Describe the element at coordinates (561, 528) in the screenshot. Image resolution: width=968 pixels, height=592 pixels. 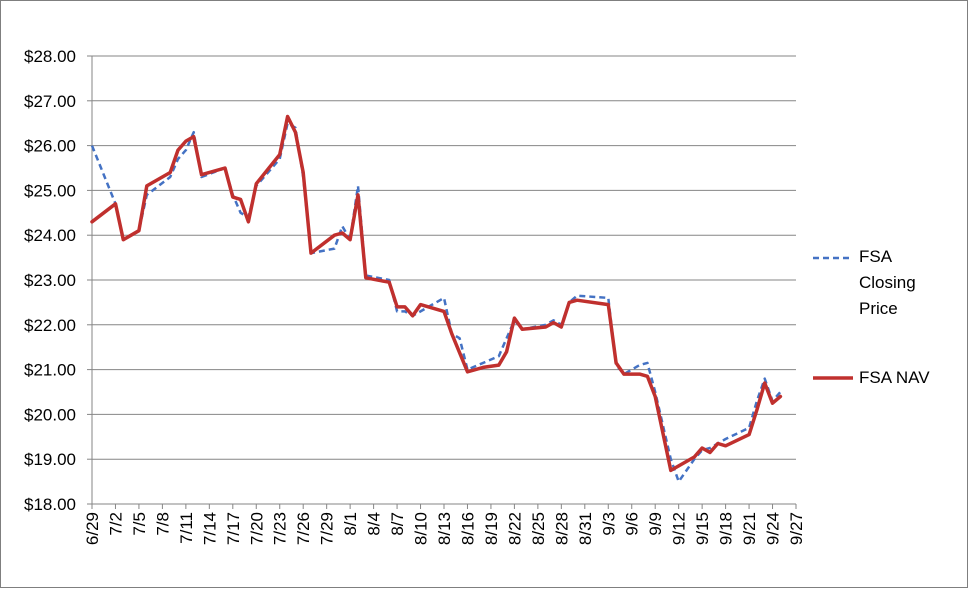
I see `x-tick-label: 8/28` at that location.